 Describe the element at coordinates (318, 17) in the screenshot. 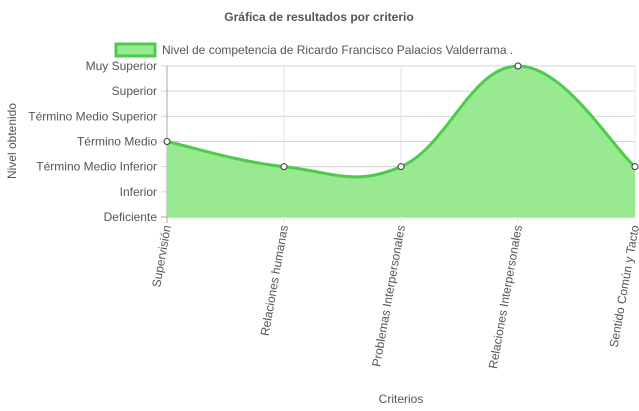

I see `chart-title: Gráfica de resultados por criterio` at that location.